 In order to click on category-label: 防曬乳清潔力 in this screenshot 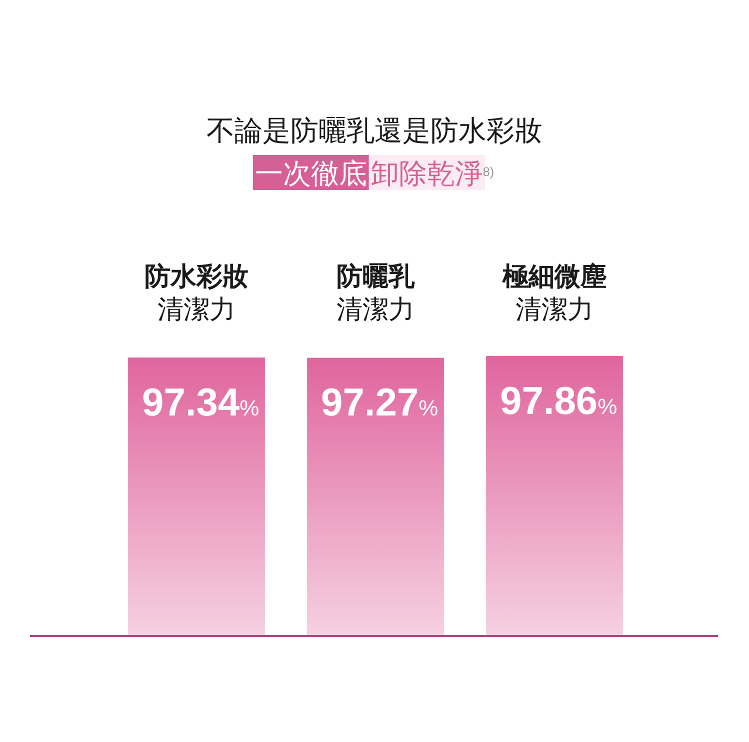, I will do `click(375, 292)`.